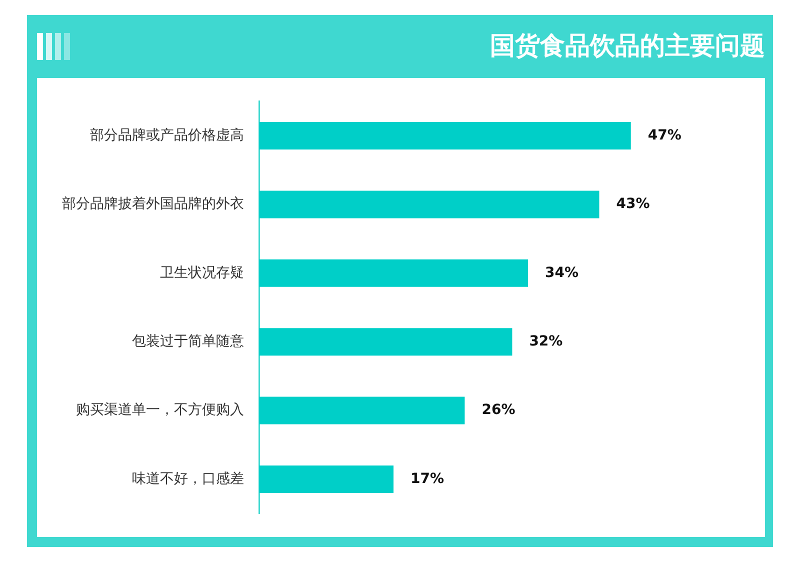 Image resolution: width=800 pixels, height=561 pixels. I want to click on data-label: 34%, so click(562, 272).